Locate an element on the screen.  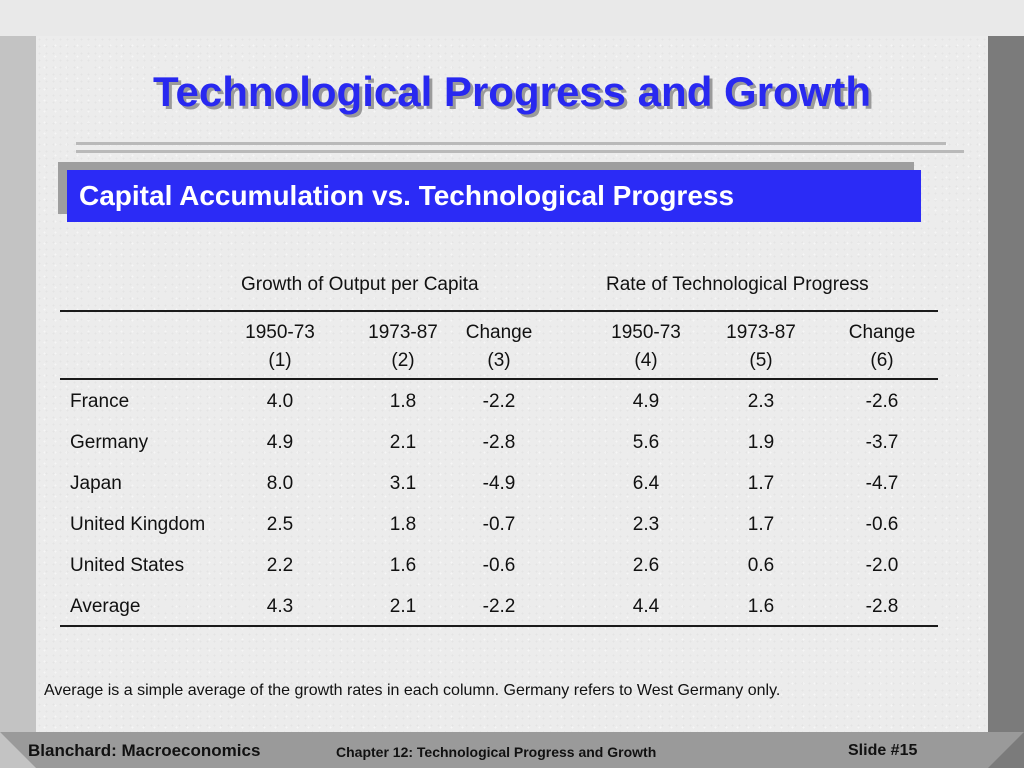
table-cell: 5.6 is located at coordinates (646, 442).